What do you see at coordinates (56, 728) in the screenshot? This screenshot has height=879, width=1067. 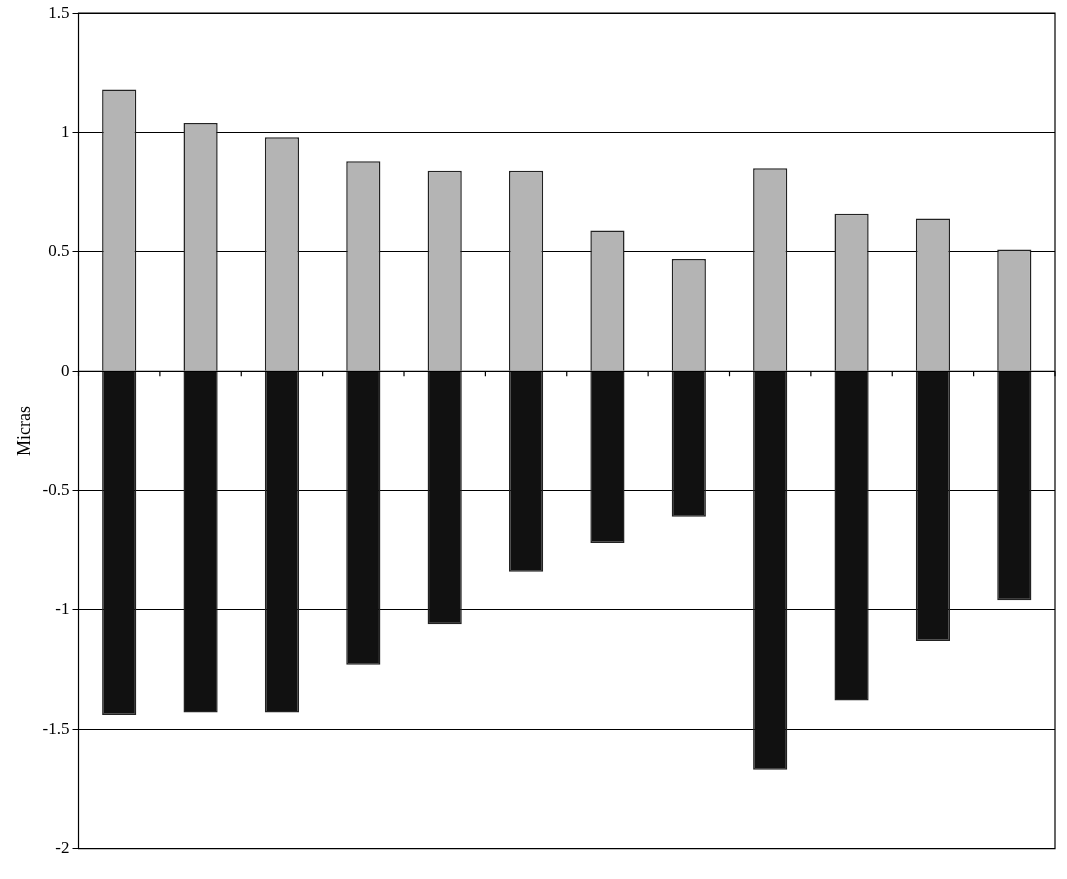 I see `y-tick-label: -1.5` at bounding box center [56, 728].